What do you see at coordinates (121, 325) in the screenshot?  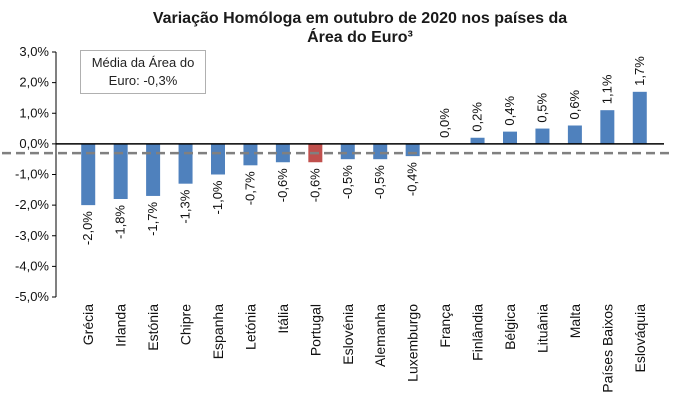 I see `category-label-1: Irlanda` at bounding box center [121, 325].